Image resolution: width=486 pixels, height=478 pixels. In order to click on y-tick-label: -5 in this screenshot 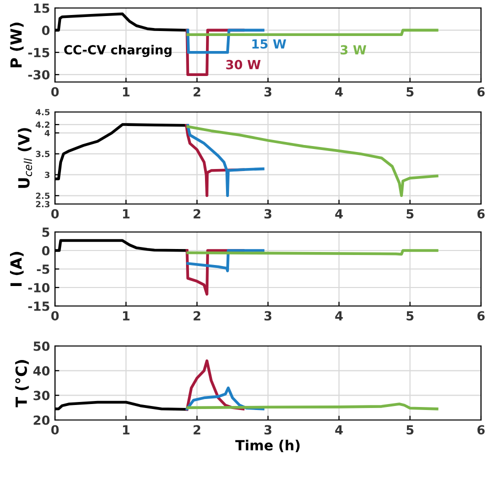, I will do `click(43, 269)`.